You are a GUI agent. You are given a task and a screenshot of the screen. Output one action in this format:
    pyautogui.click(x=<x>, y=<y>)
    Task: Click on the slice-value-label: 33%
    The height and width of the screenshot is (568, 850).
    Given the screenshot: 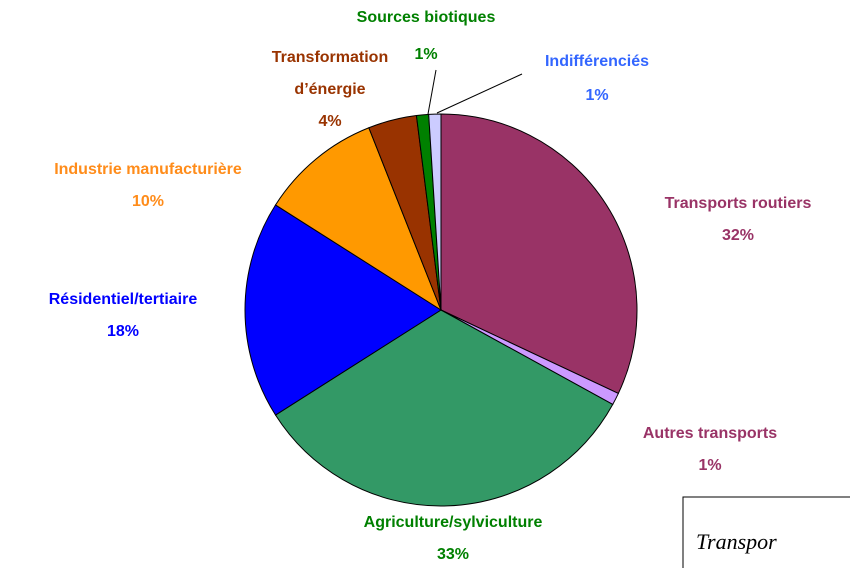 What is the action you would take?
    pyautogui.click(x=453, y=554)
    